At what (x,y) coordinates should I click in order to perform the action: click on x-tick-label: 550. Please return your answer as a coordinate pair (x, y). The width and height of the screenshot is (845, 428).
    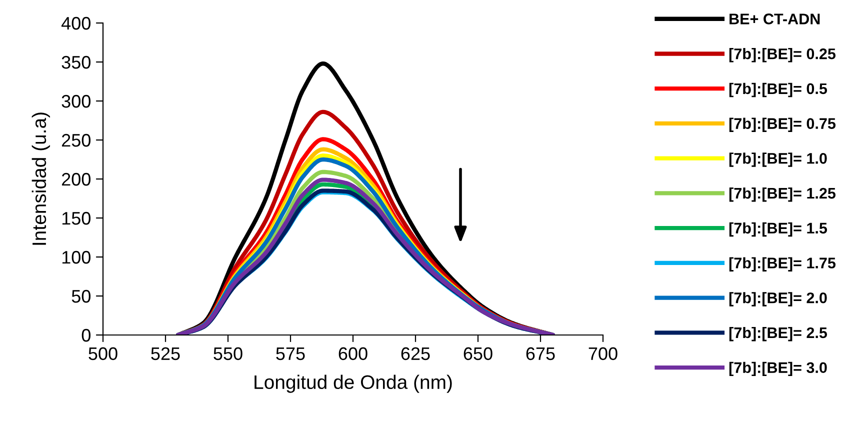
    Looking at the image, I should click on (228, 353).